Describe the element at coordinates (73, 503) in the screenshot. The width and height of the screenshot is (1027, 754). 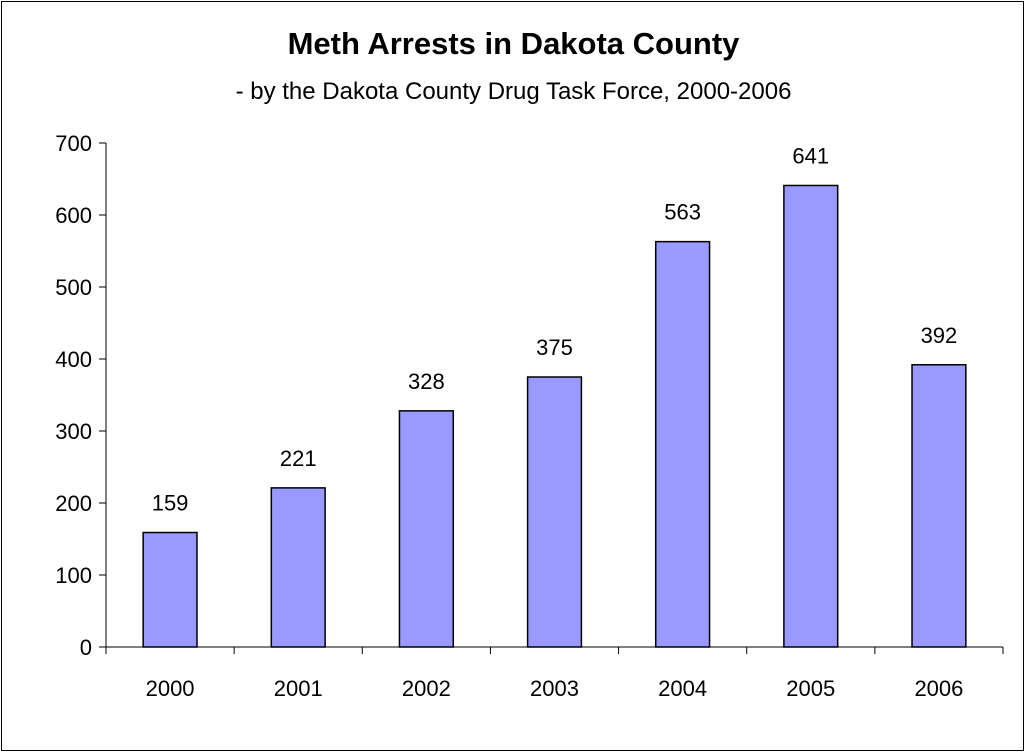
I see `y-tick-label: 200` at that location.